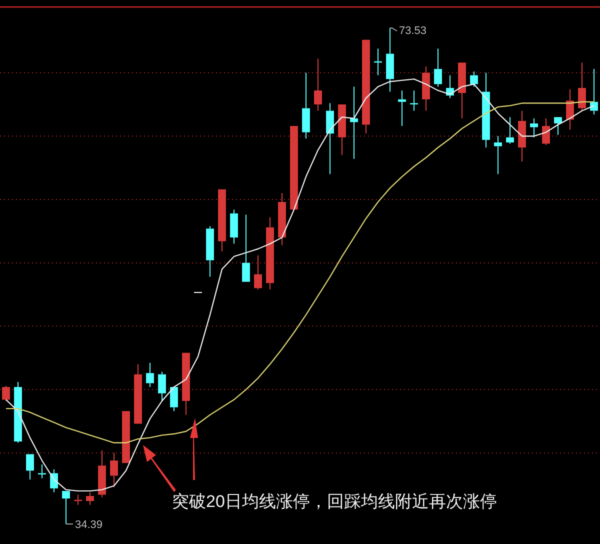 Image resolution: width=600 pixels, height=544 pixels. Describe the element at coordinates (89, 525) in the screenshot. I see `annotation: 34.39` at that location.